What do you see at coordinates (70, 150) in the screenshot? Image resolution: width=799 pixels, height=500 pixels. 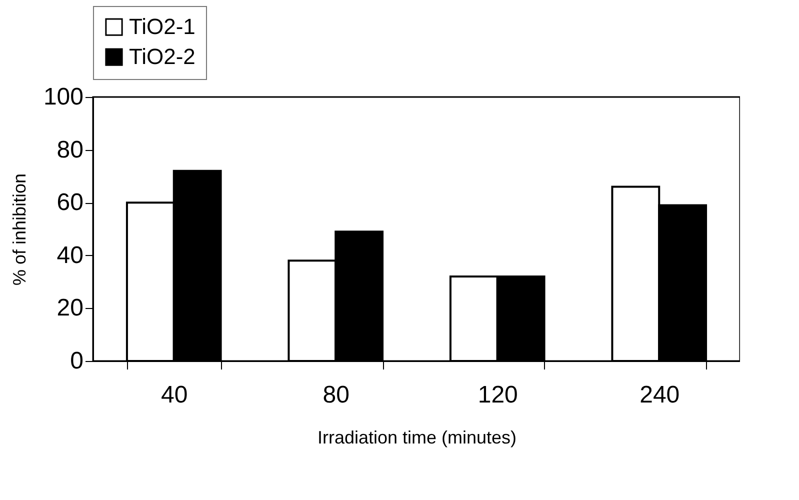 I see `y-tick-label: 80` at bounding box center [70, 150].